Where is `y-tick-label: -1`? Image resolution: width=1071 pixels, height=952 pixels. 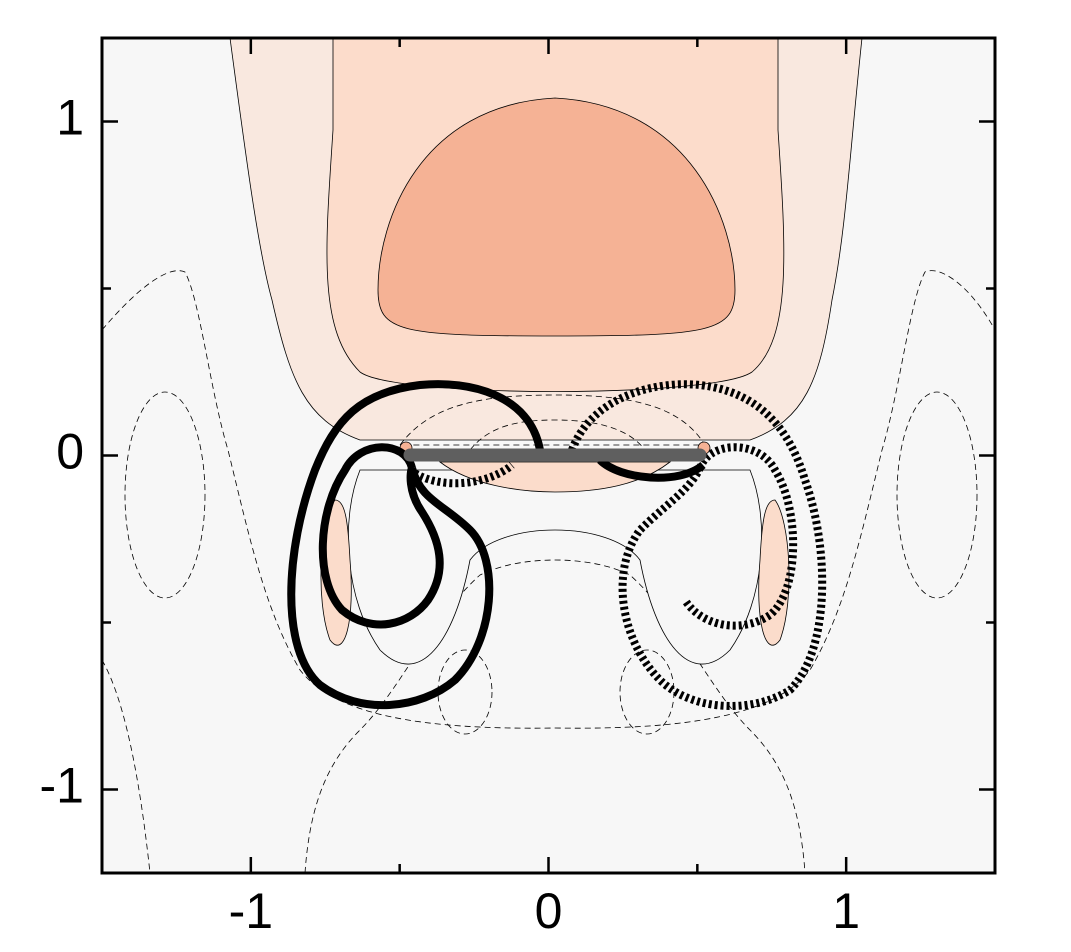
y-tick-label: -1 is located at coordinates (62, 786).